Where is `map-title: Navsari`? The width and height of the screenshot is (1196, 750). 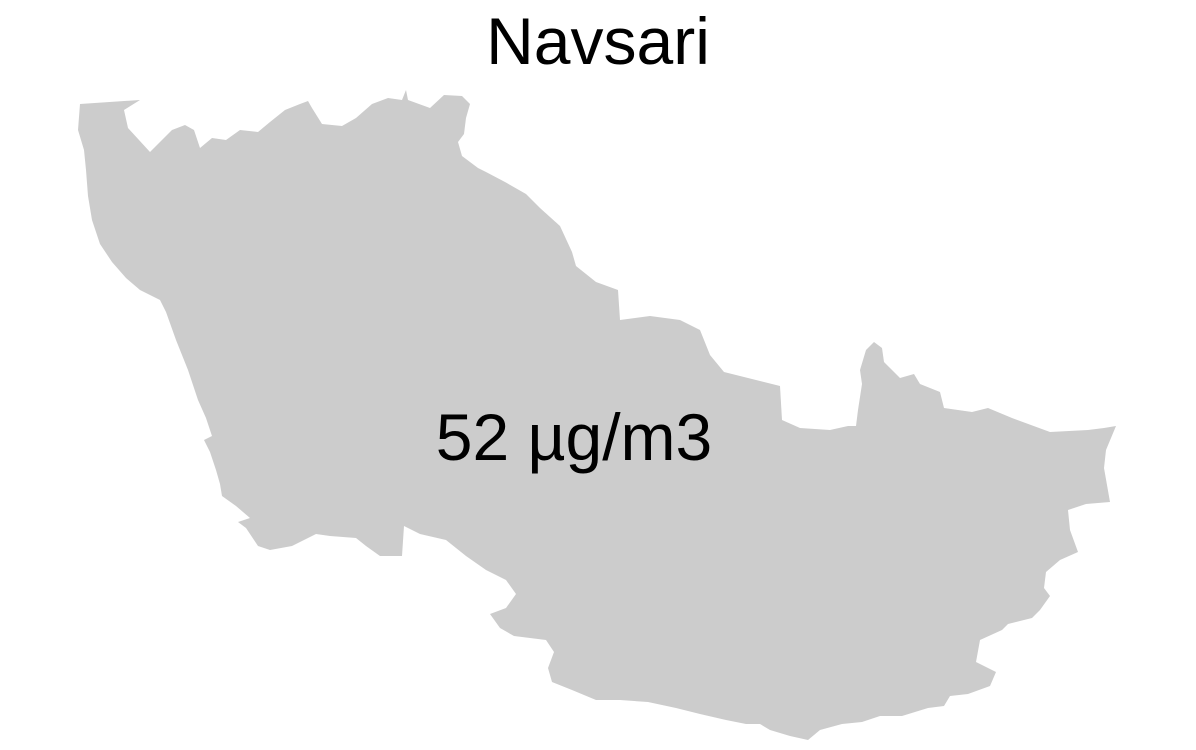 map-title: Navsari is located at coordinates (598, 41).